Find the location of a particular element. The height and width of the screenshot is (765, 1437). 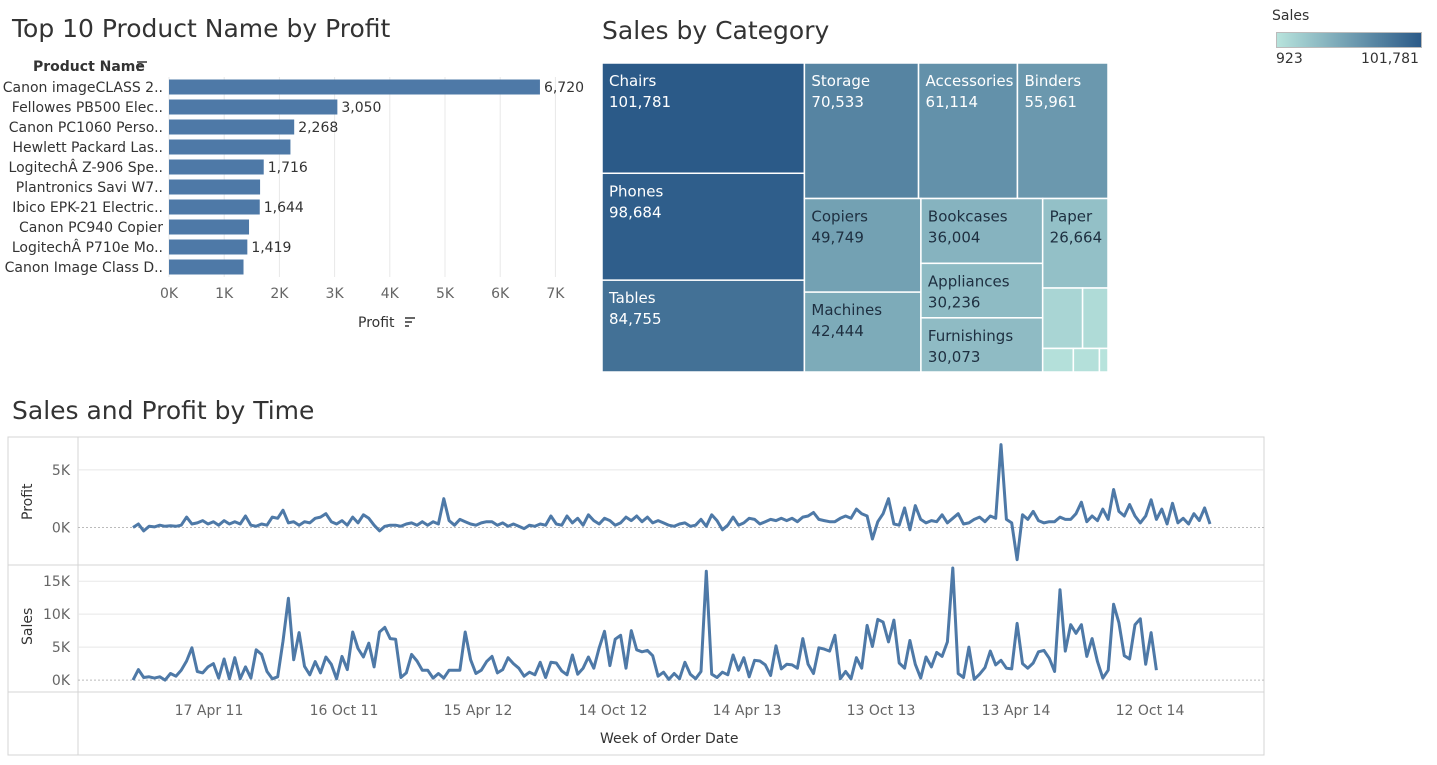

legend-max-value: 101,781 is located at coordinates (1390, 59).